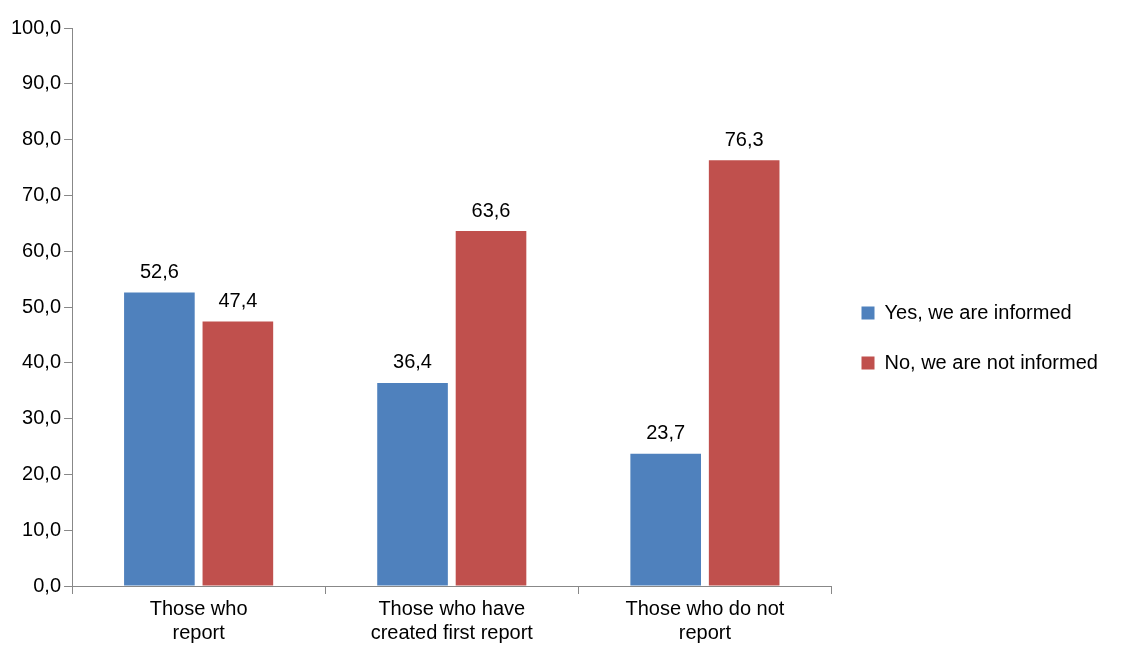 The image size is (1124, 650). What do you see at coordinates (978, 311) in the screenshot?
I see `legend-label: Yes, we are informed` at bounding box center [978, 311].